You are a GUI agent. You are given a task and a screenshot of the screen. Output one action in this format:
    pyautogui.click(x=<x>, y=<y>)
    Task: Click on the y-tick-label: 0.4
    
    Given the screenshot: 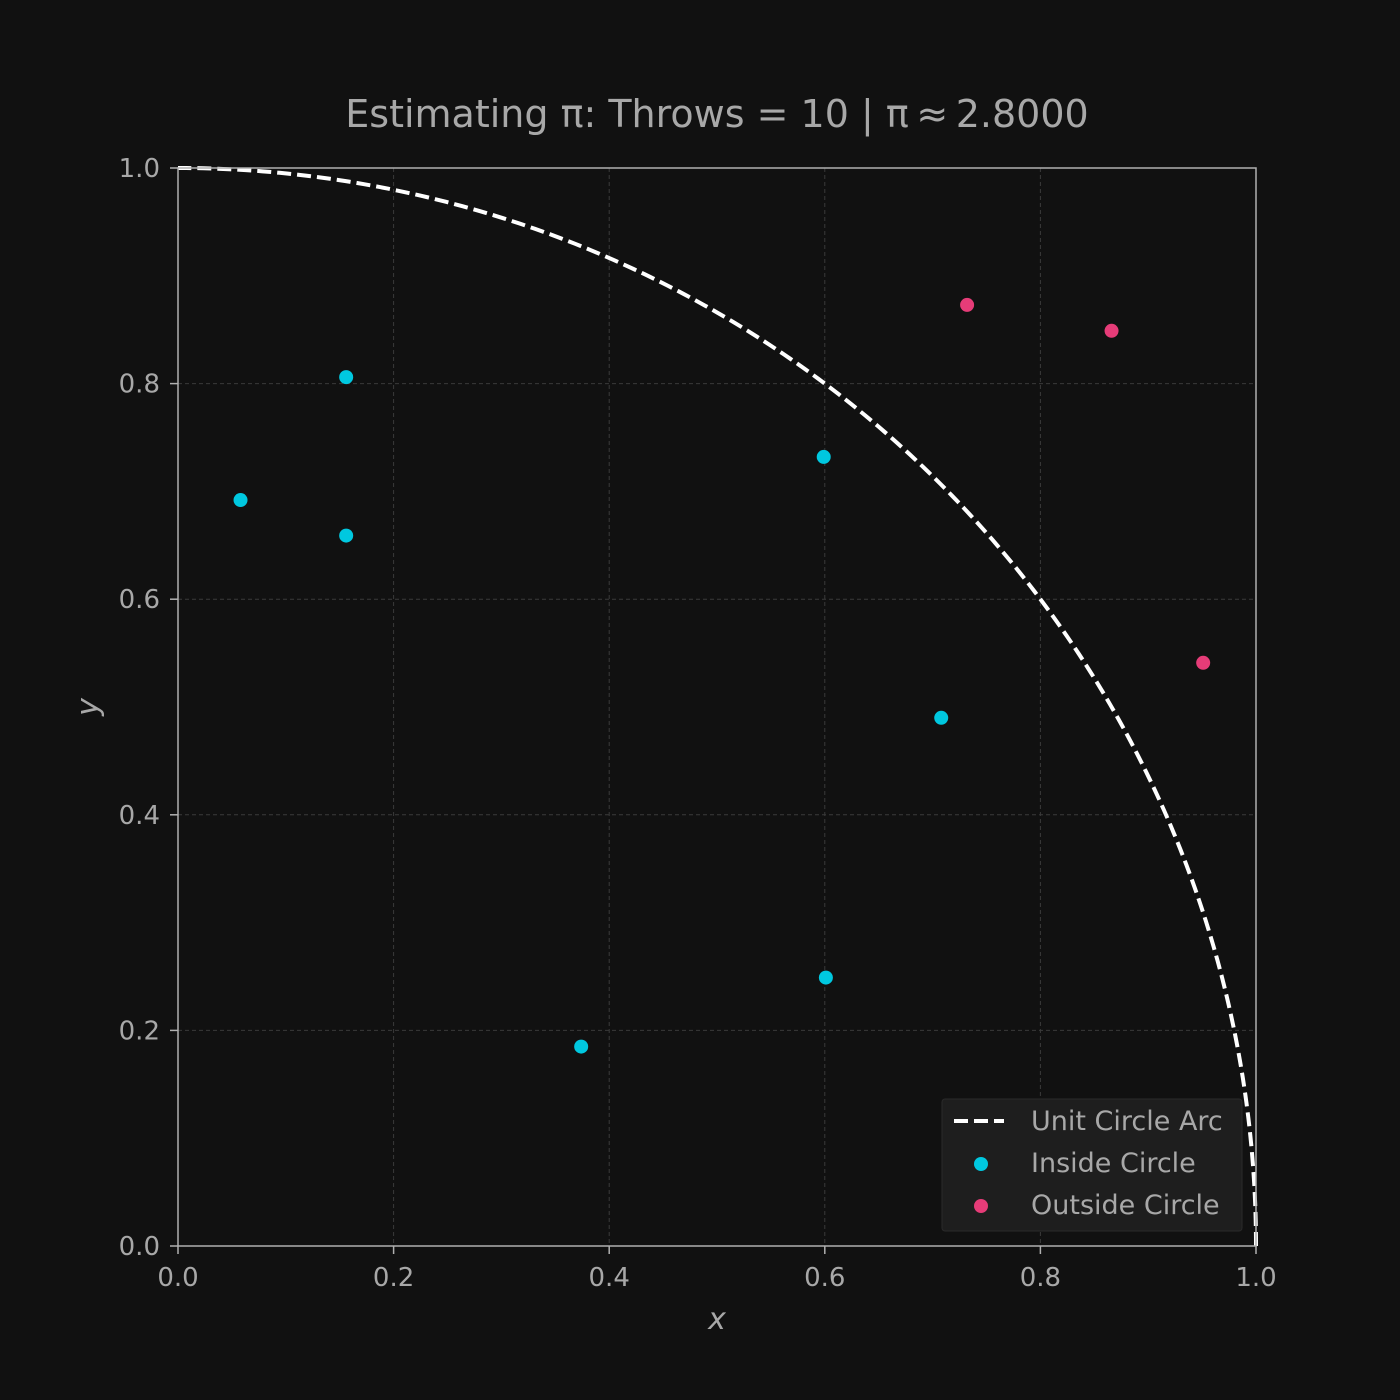 What is the action you would take?
    pyautogui.click(x=139, y=816)
    